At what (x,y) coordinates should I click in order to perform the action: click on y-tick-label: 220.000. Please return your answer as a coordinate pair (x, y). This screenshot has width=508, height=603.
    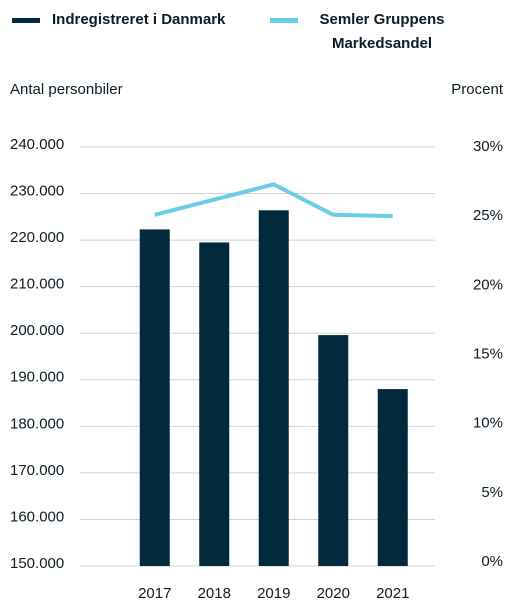
    Looking at the image, I should click on (37, 237).